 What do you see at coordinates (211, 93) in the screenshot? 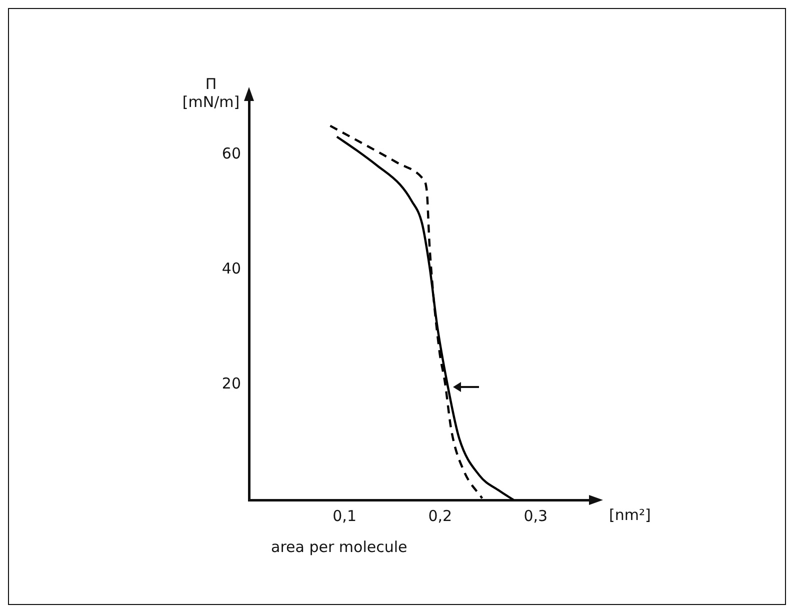
I see `y-axis-title: Π [mN/m]` at bounding box center [211, 93].